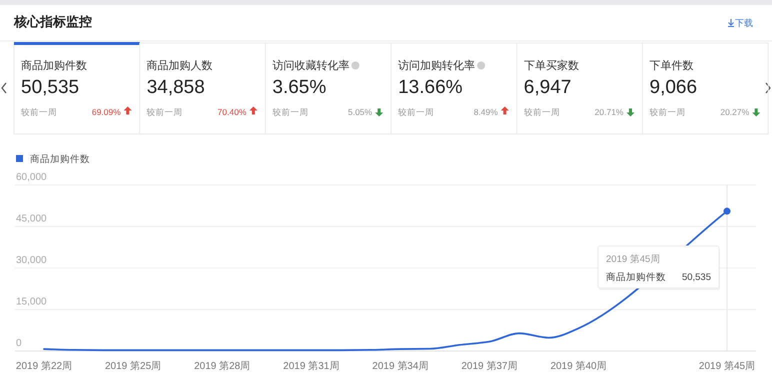  Describe the element at coordinates (548, 87) in the screenshot. I see `data-label: 6,947` at that location.